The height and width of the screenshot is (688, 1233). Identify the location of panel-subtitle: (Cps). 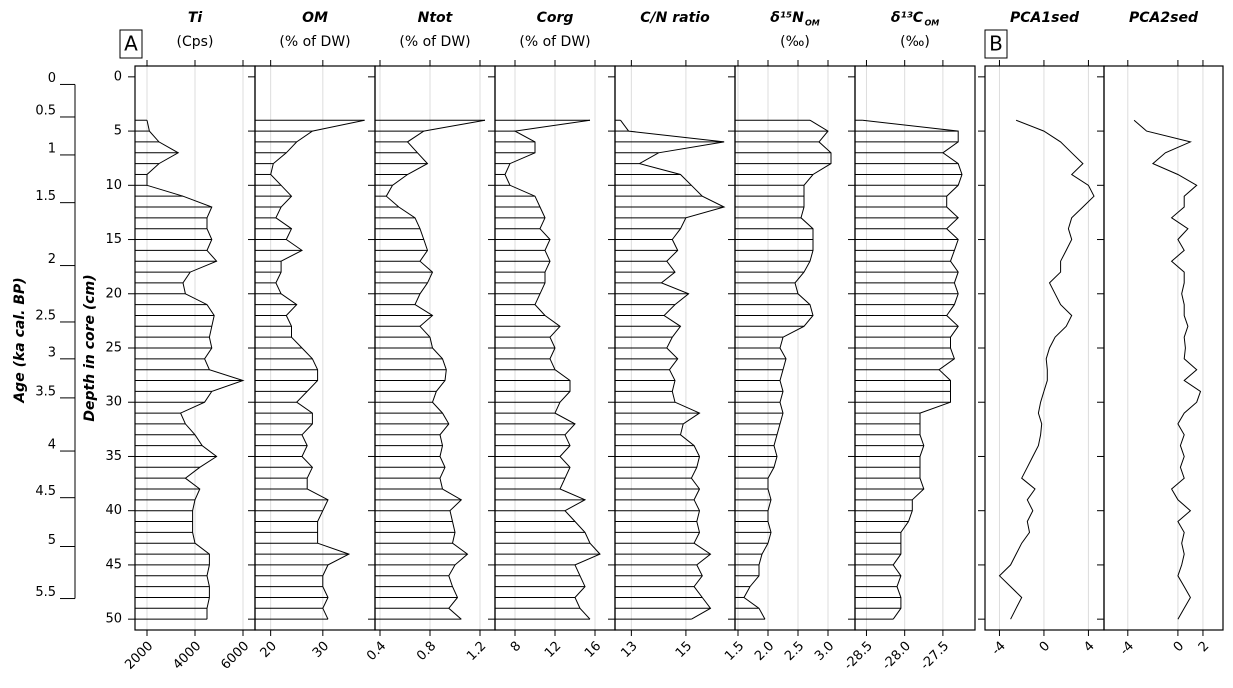
(195, 42).